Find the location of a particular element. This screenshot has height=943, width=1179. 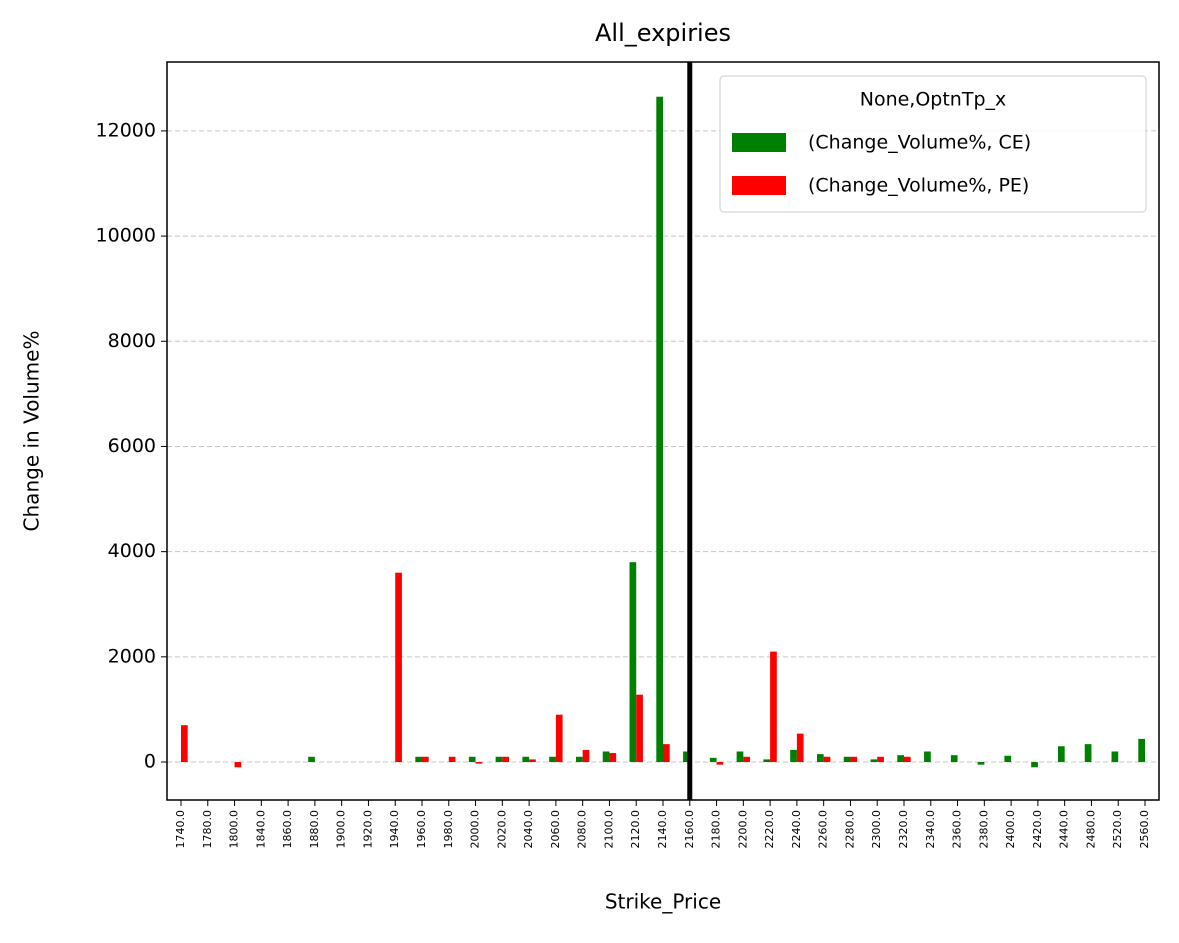

y-tick-label: 6000 is located at coordinates (132, 446).